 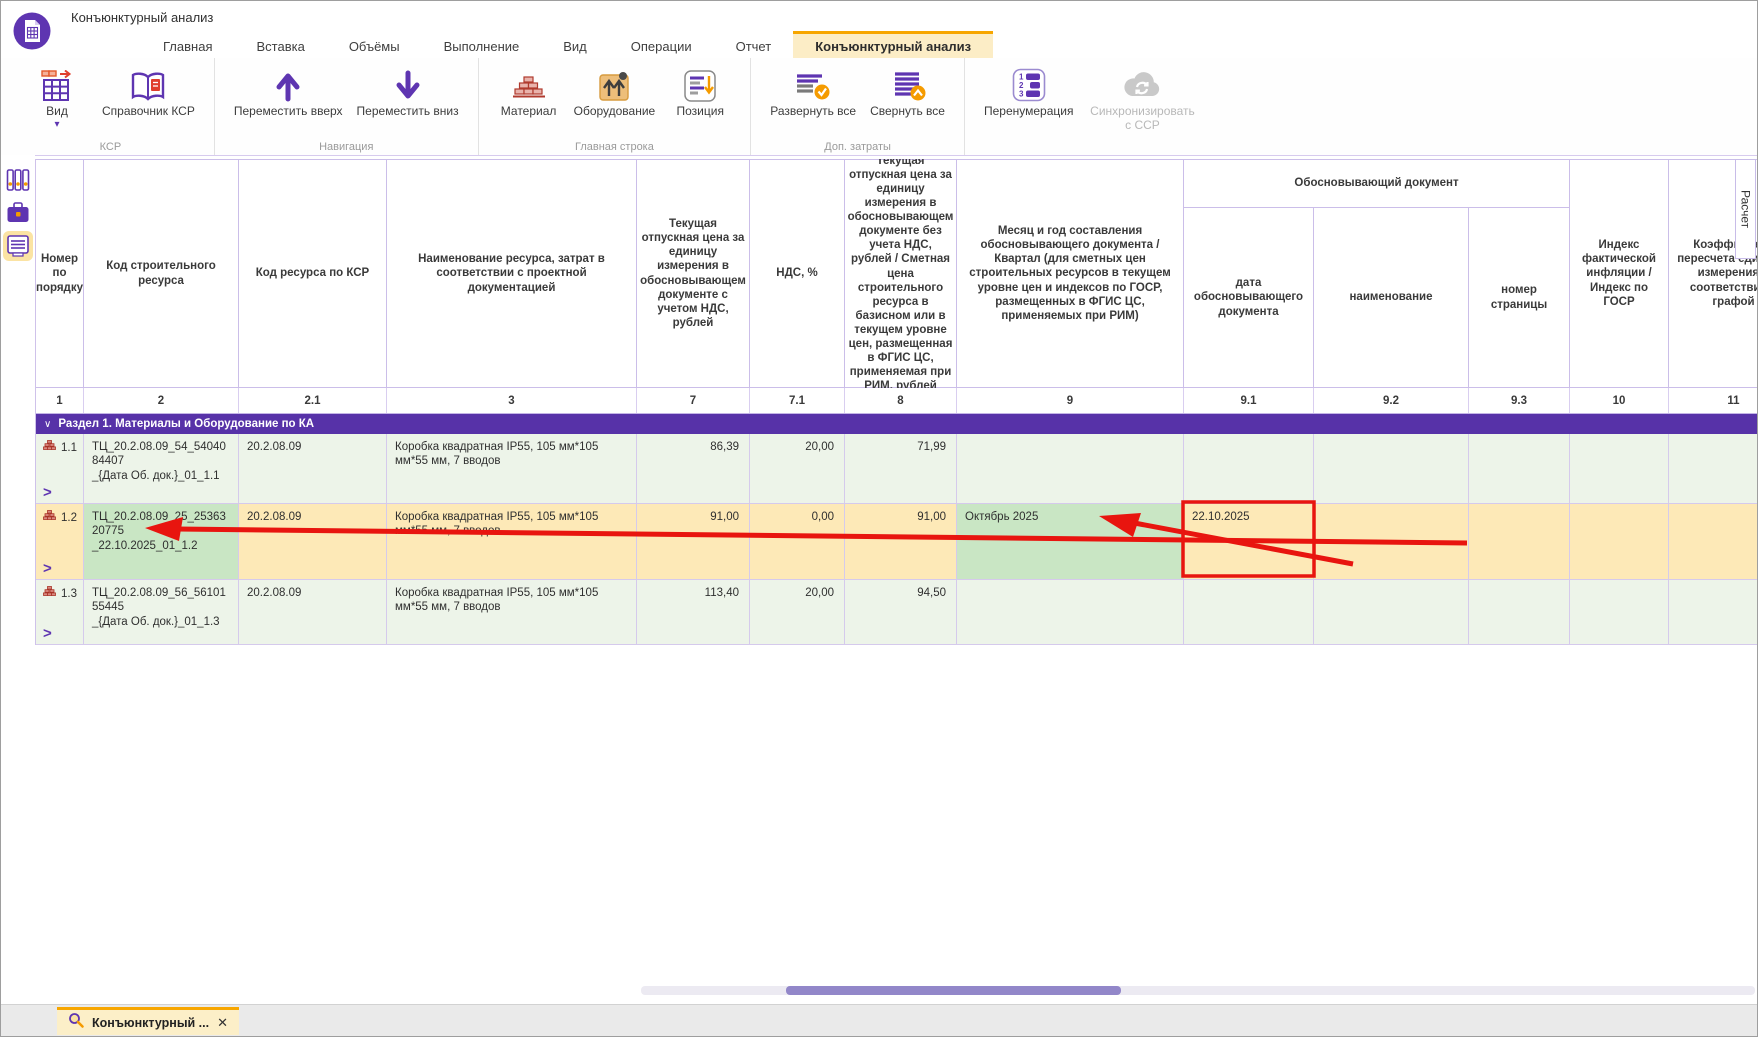 I want to click on price-incl-vat-cell: 86,39, so click(x=693, y=468).